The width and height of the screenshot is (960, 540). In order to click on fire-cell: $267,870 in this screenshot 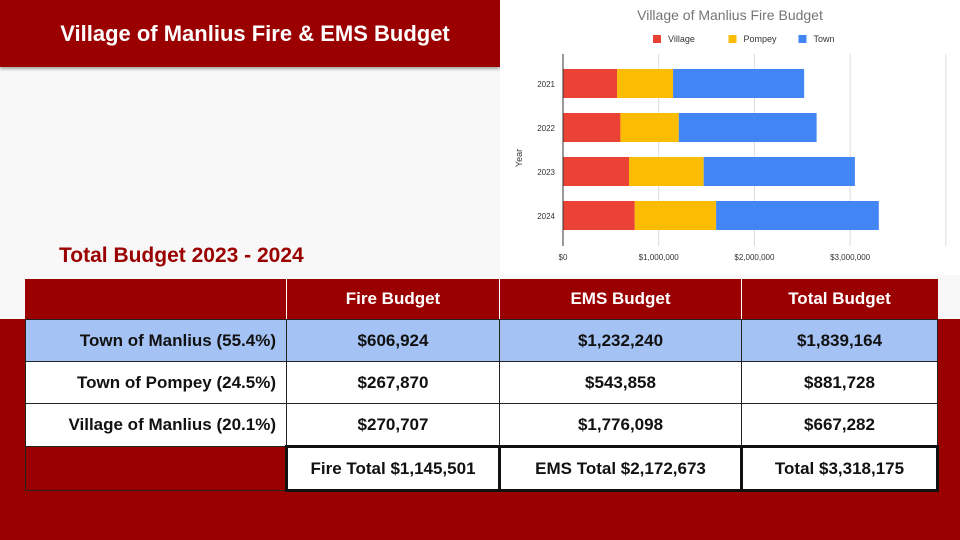, I will do `click(393, 382)`.